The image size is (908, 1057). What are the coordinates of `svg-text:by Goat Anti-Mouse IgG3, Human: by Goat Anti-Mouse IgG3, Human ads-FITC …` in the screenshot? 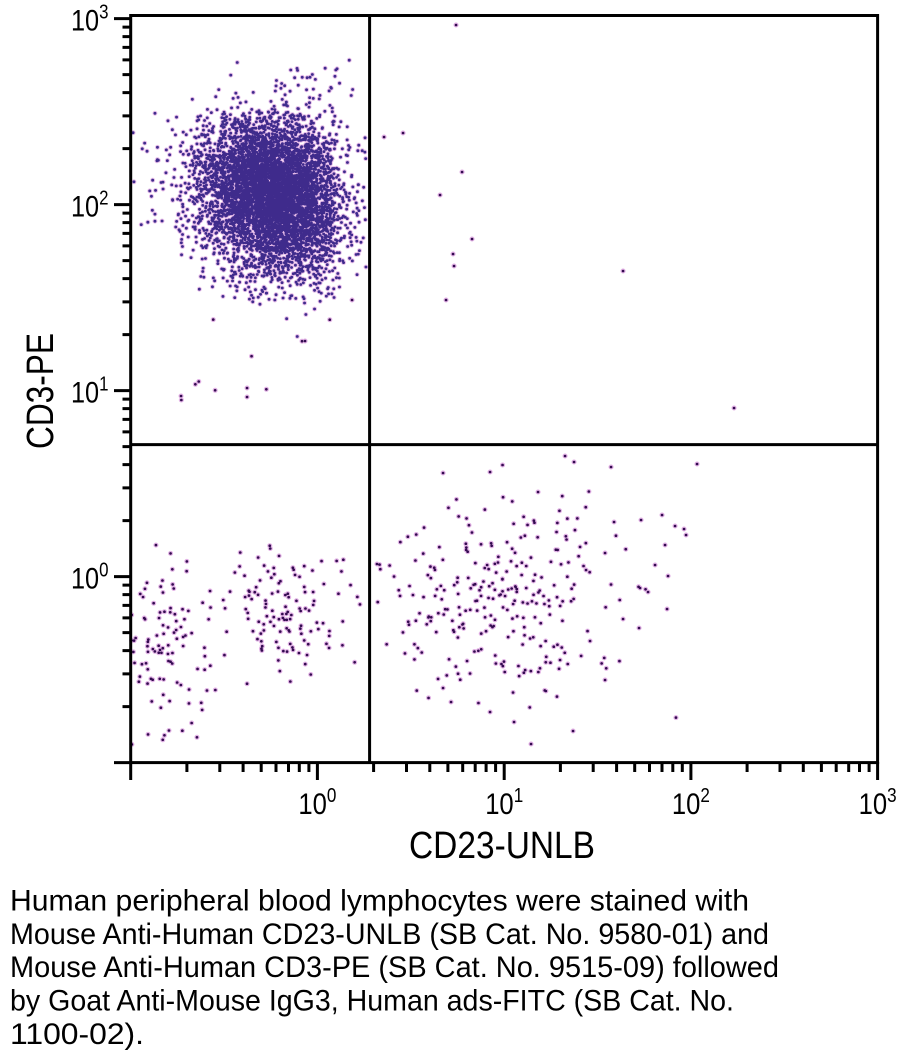 It's located at (372, 1001).